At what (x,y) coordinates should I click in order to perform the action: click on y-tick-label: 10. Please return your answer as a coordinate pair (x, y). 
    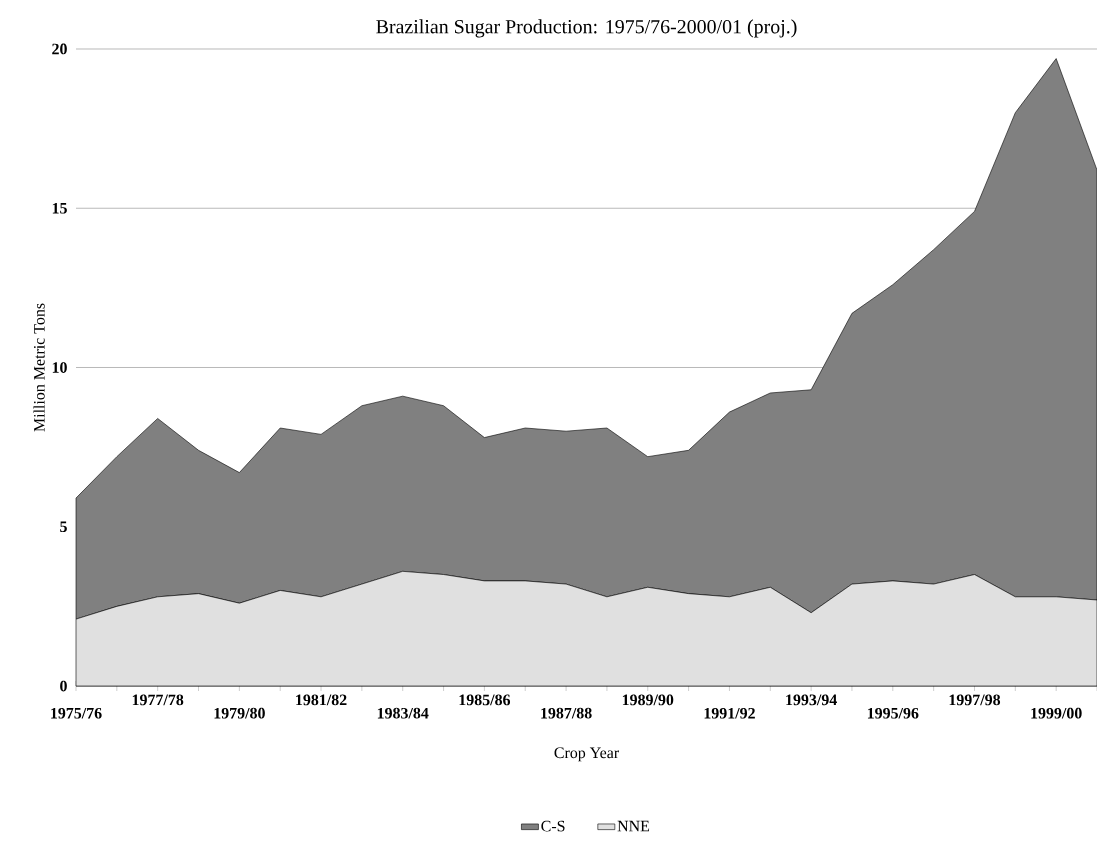
    Looking at the image, I should click on (59, 367).